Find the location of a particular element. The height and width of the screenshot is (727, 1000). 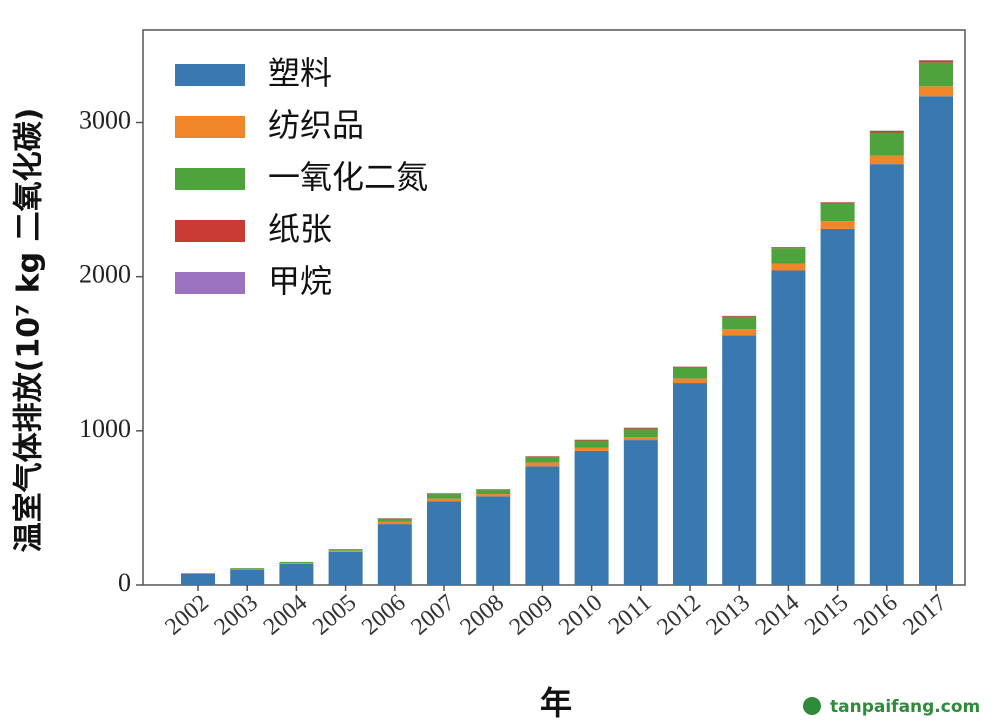

watermark-icon is located at coordinates (812, 706).